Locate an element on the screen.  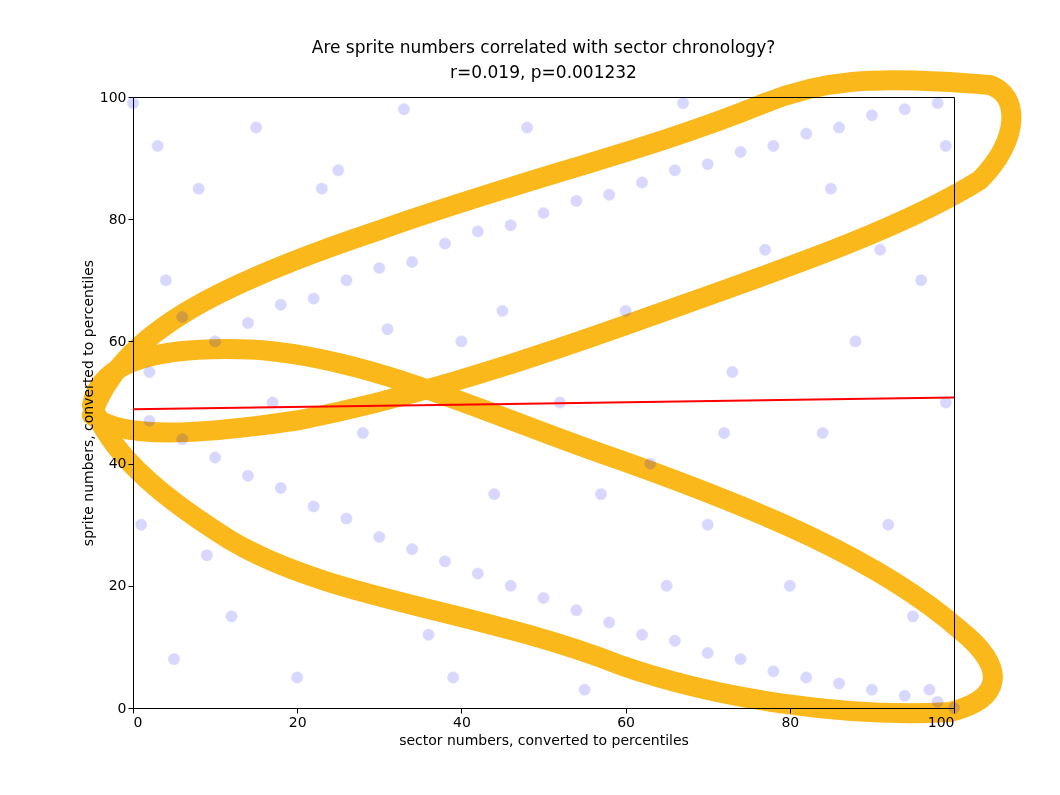
x-tick-label: 0 is located at coordinates (138, 721).